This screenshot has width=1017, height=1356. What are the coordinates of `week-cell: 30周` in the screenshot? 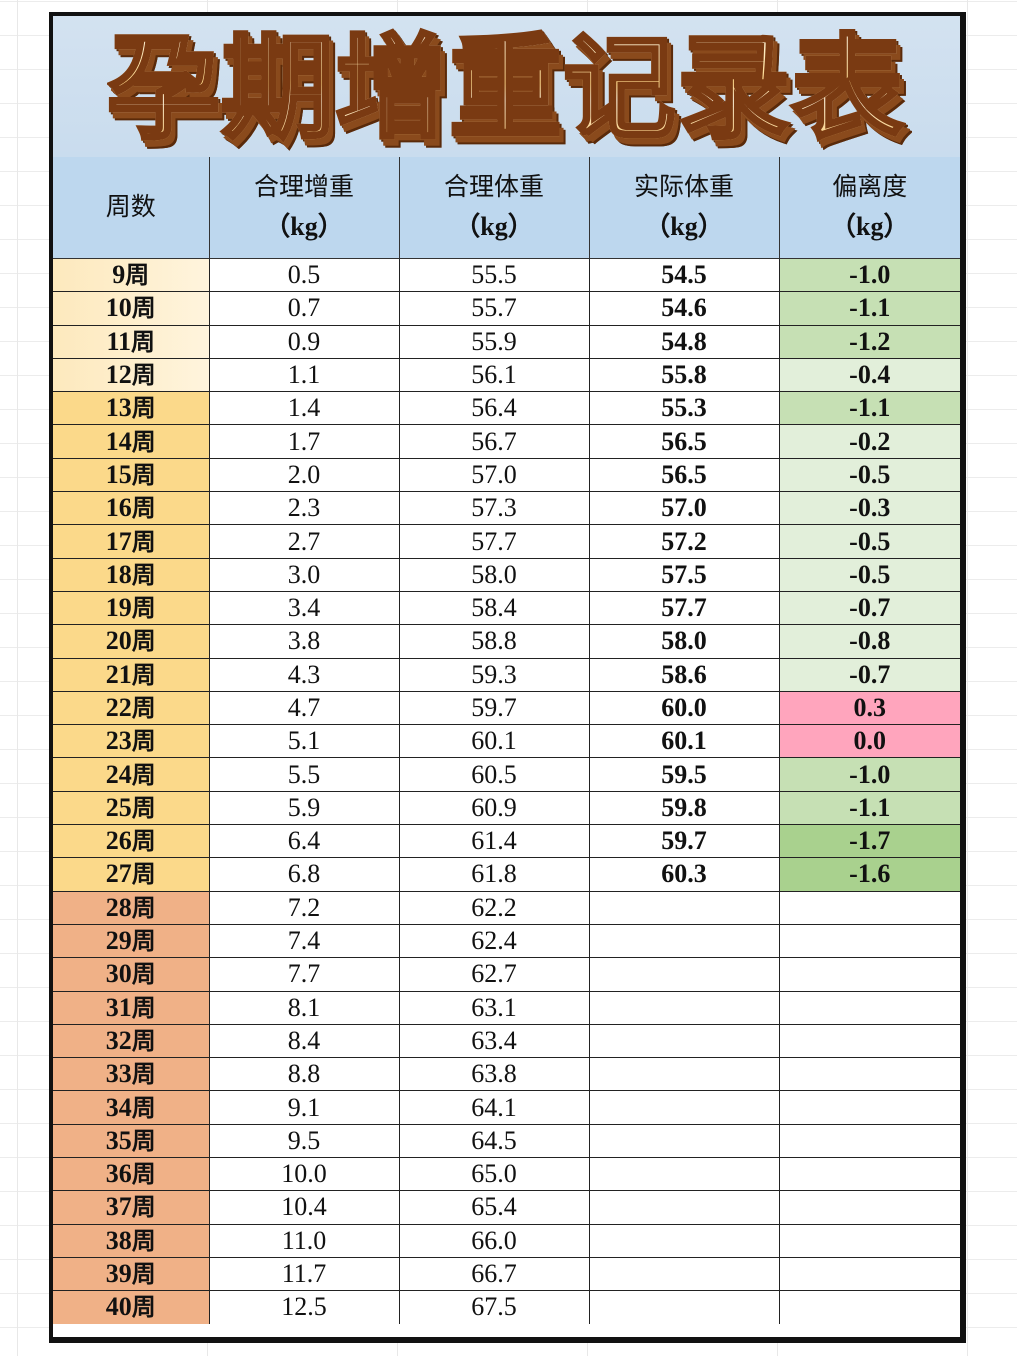 It's located at (131, 974).